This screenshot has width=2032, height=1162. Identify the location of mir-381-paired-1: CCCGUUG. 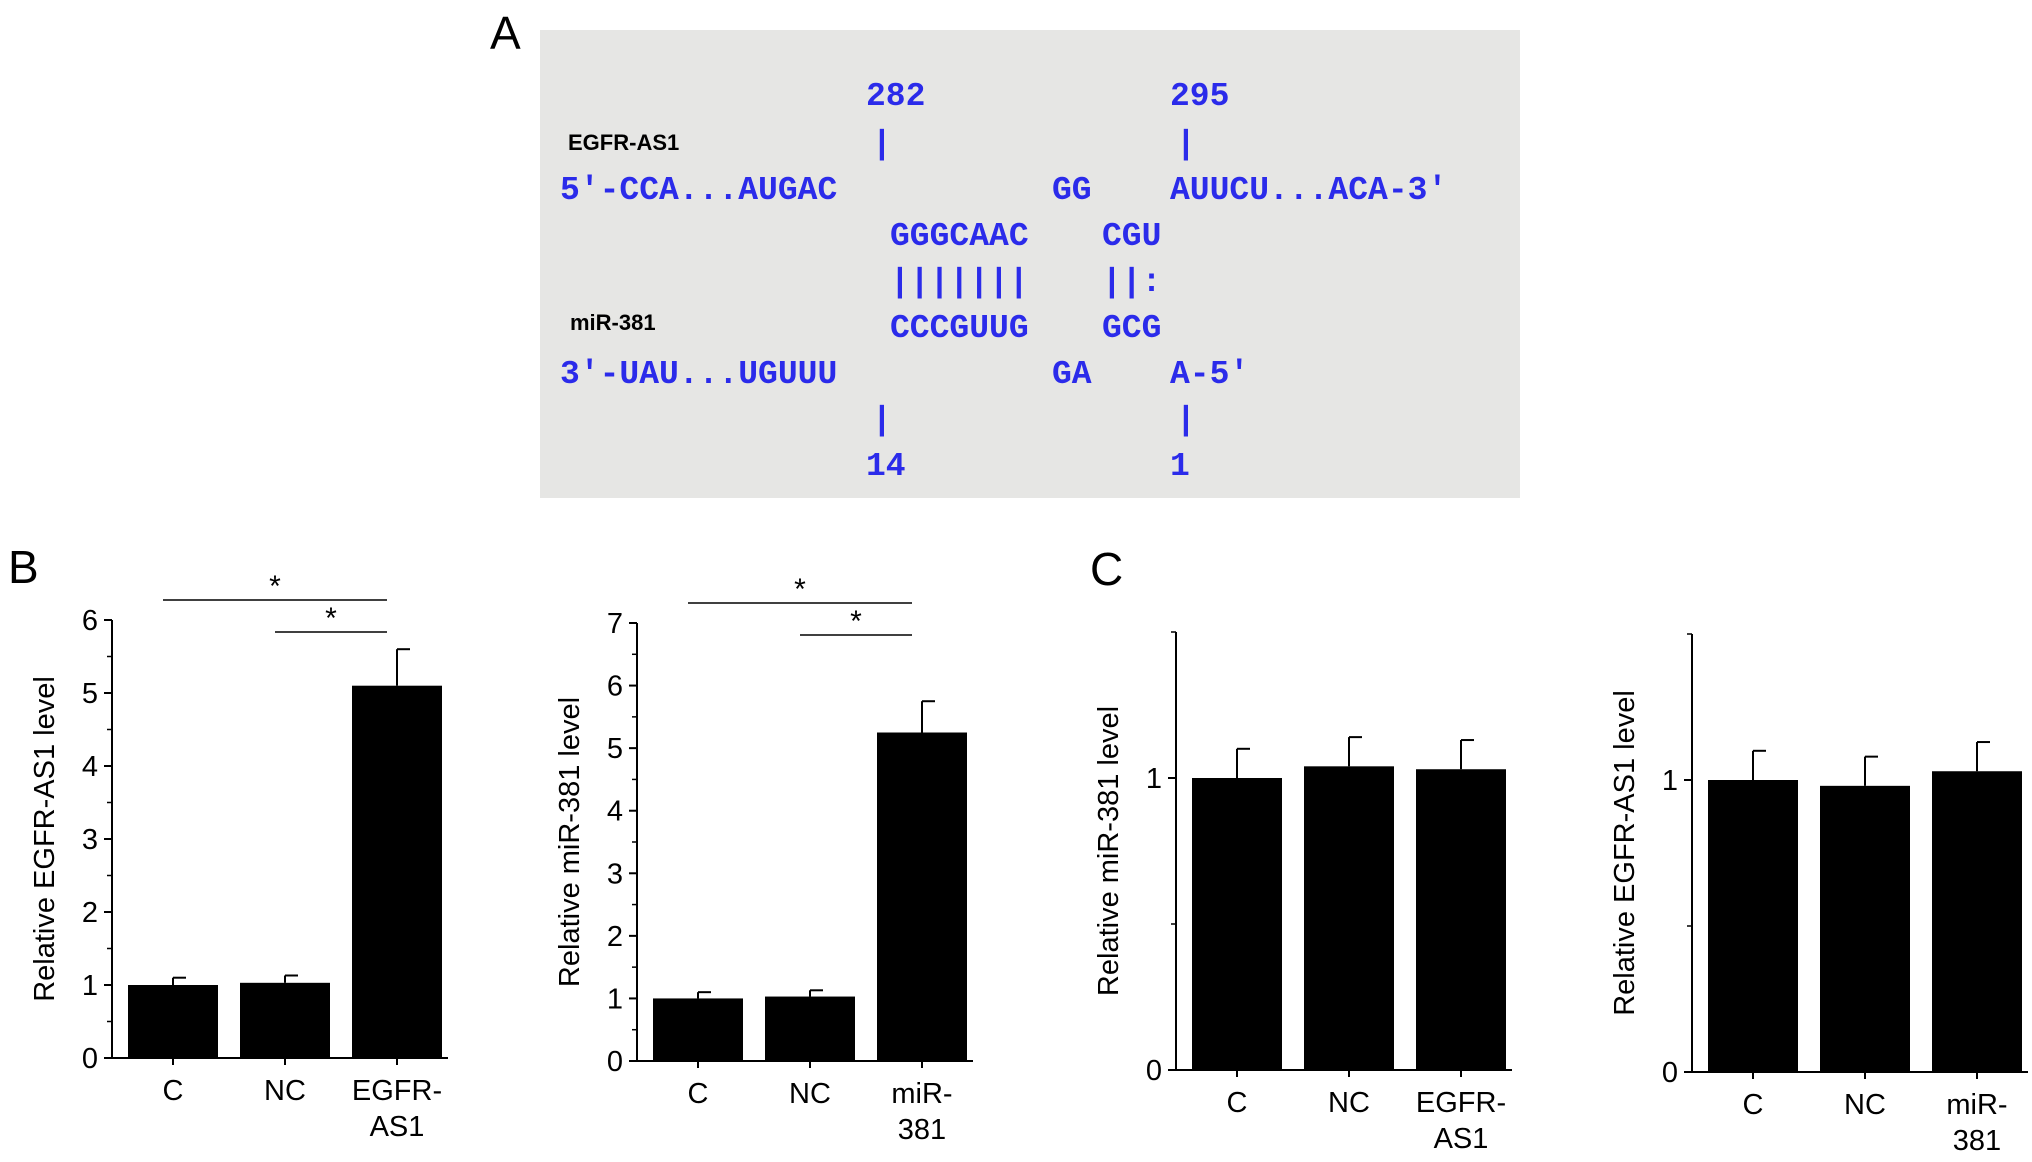
(959, 328).